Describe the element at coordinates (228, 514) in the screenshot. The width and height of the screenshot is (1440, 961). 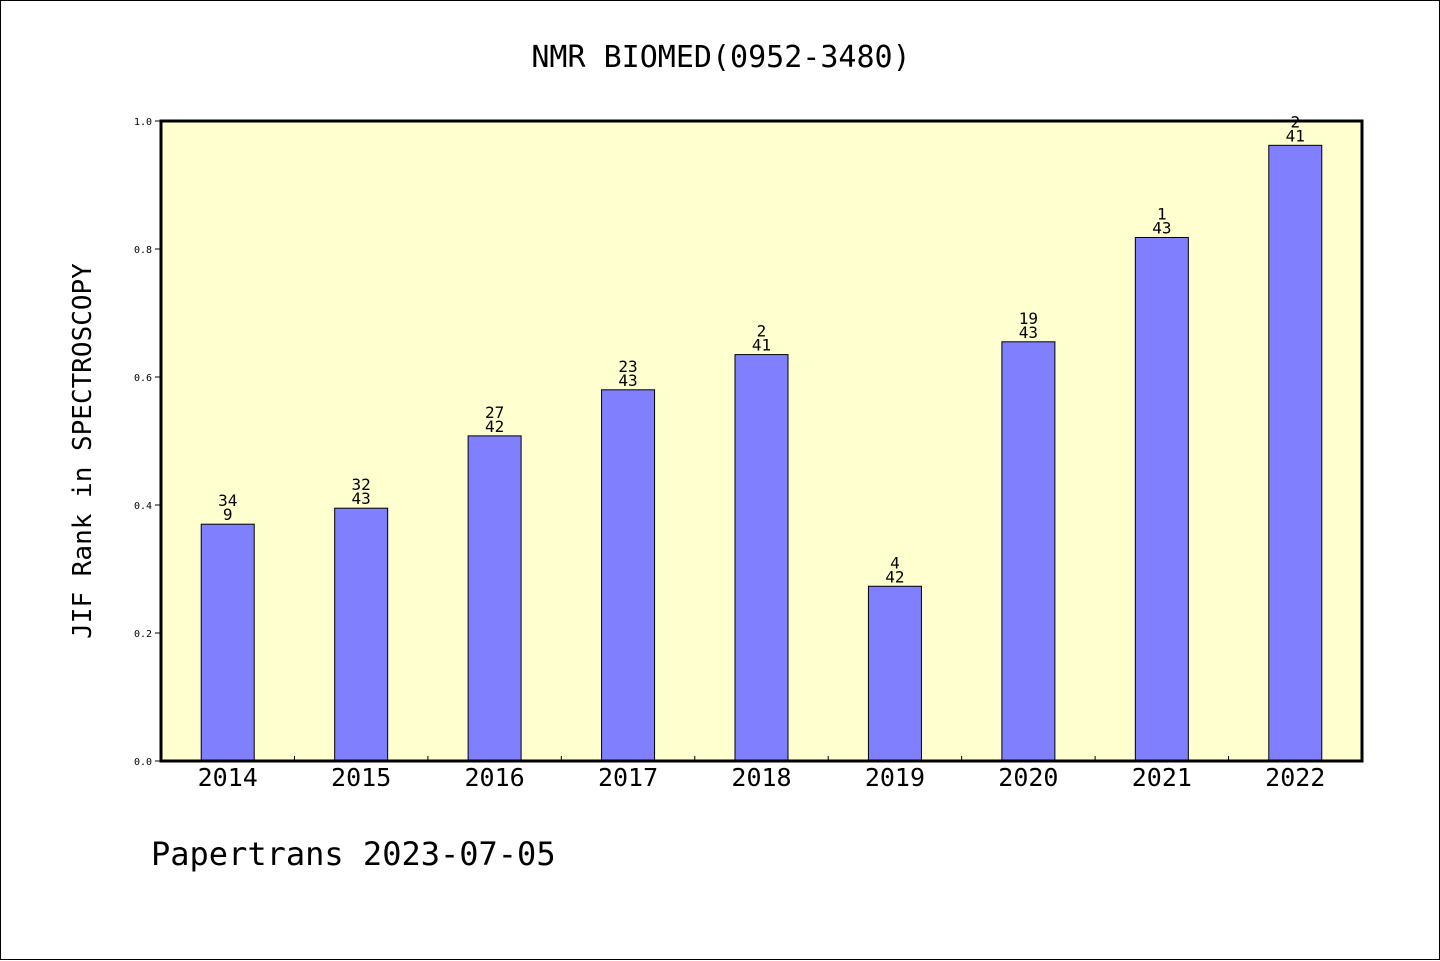
I see `bar-total-label: 9` at that location.